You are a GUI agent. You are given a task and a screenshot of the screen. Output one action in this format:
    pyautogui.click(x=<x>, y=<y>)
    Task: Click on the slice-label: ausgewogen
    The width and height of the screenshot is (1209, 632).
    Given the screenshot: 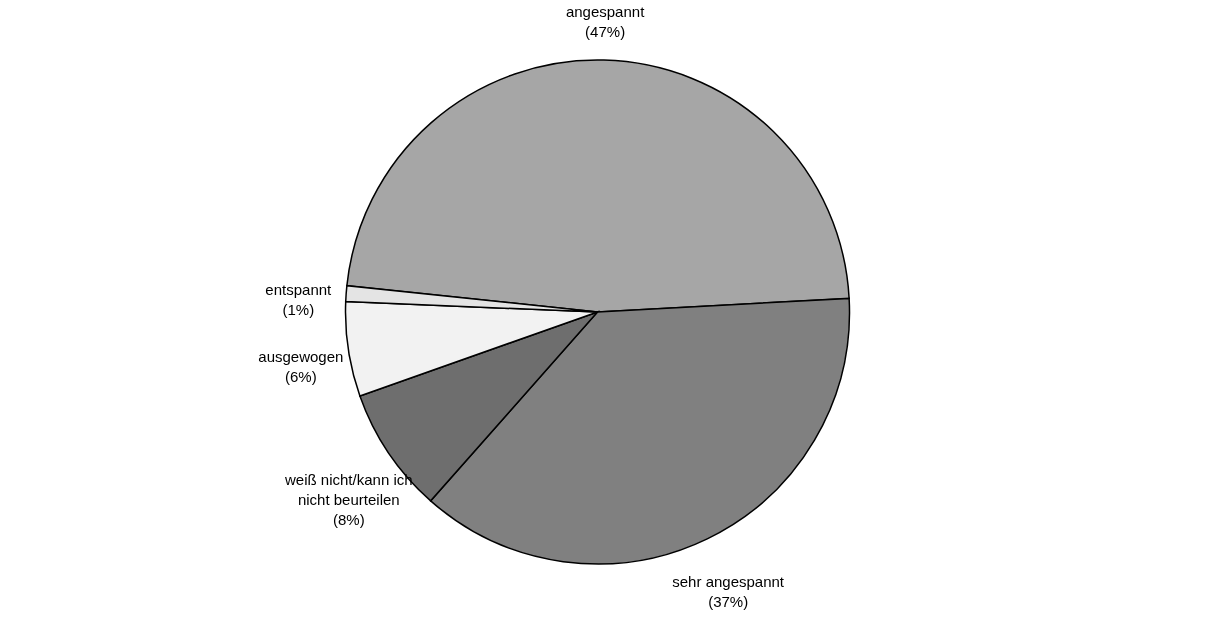 What is the action you would take?
    pyautogui.click(x=301, y=356)
    